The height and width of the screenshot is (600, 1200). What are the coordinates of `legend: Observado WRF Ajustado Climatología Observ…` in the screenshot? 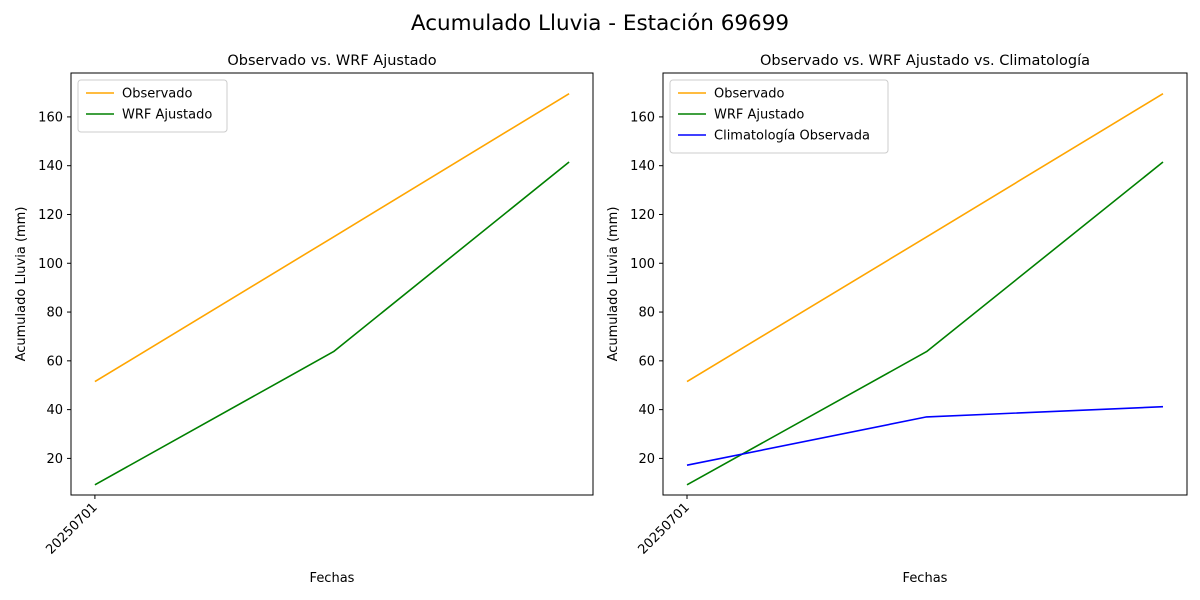 It's located at (779, 116).